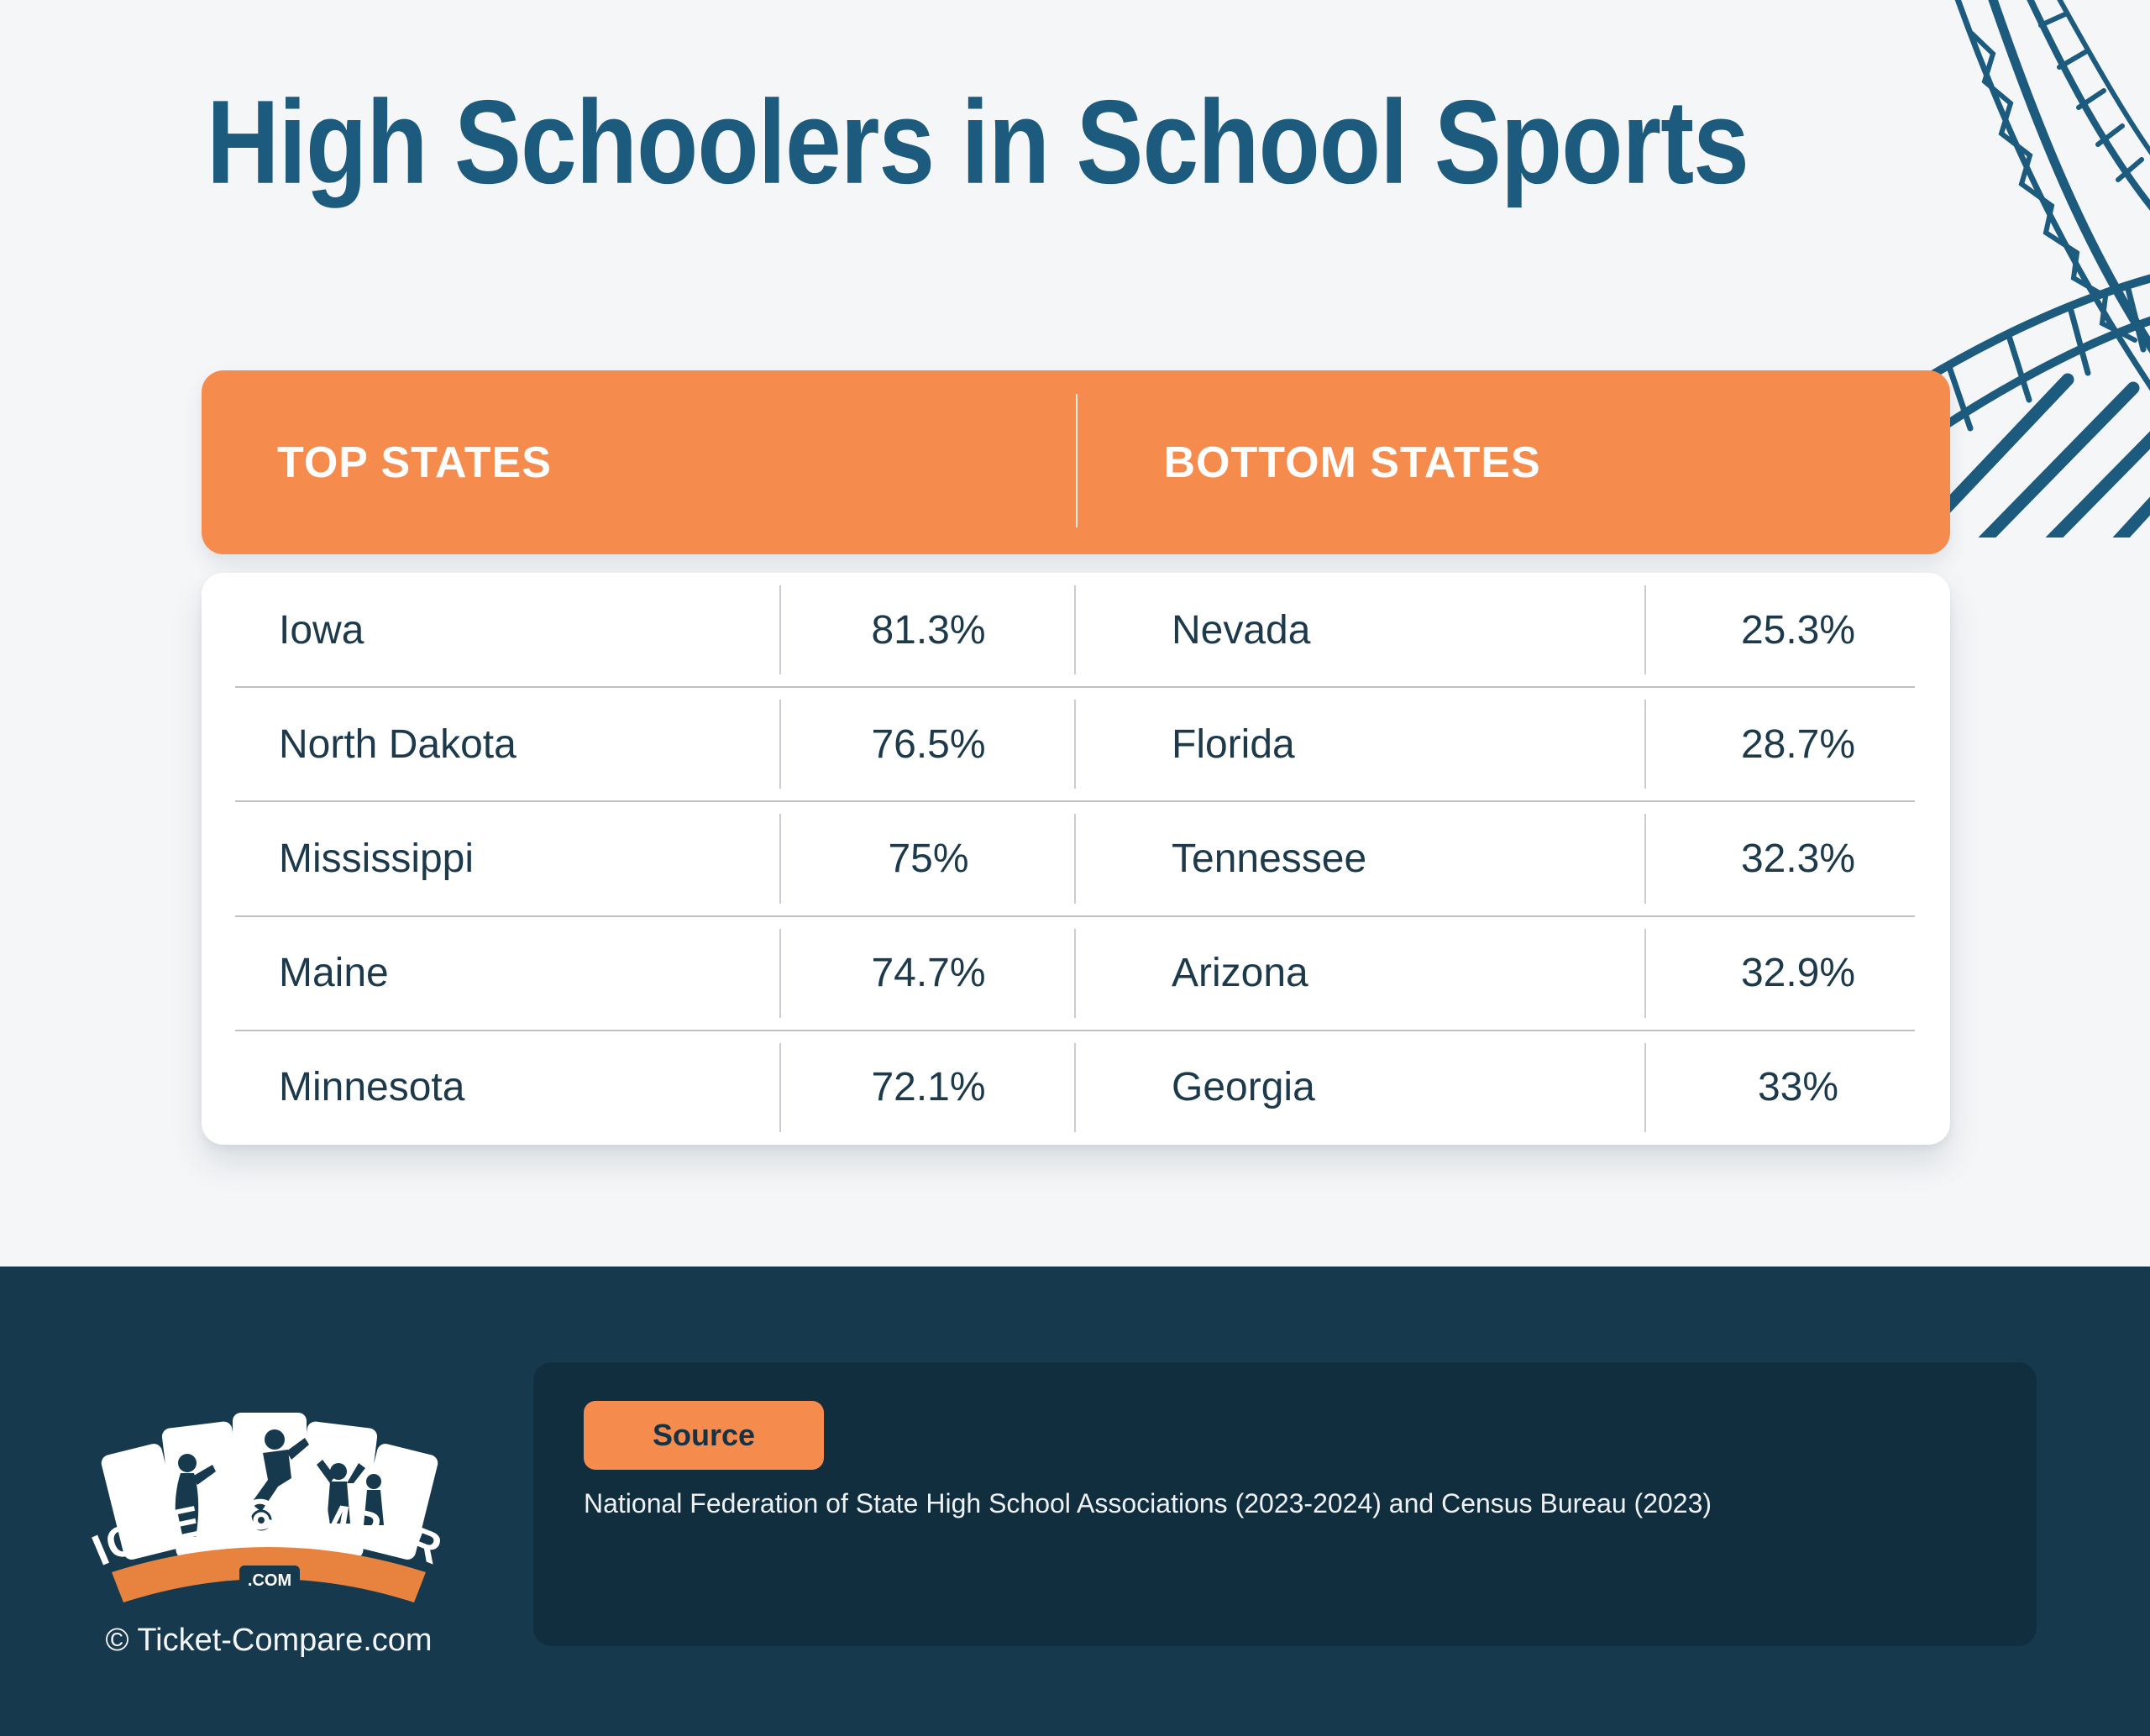  What do you see at coordinates (1361, 1088) in the screenshot?
I see `bottom-state-cell: Georgia` at bounding box center [1361, 1088].